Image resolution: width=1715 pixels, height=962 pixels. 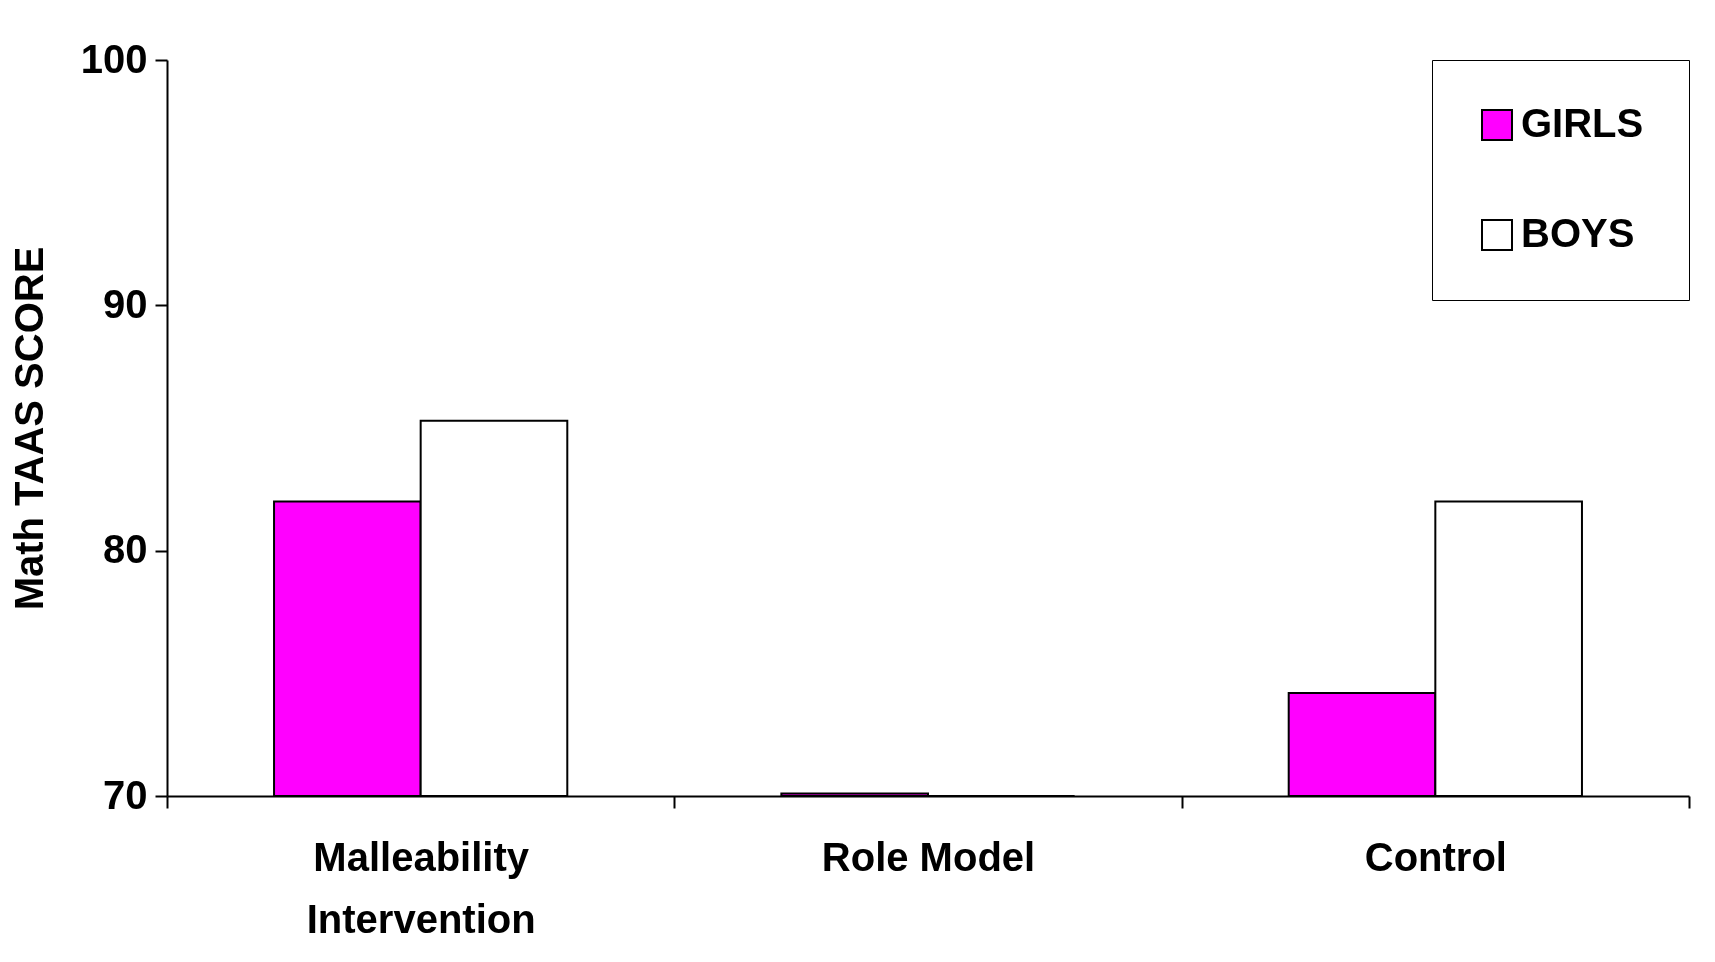 I want to click on y-axis-title: Math TAAS SCORE, so click(x=28, y=428).